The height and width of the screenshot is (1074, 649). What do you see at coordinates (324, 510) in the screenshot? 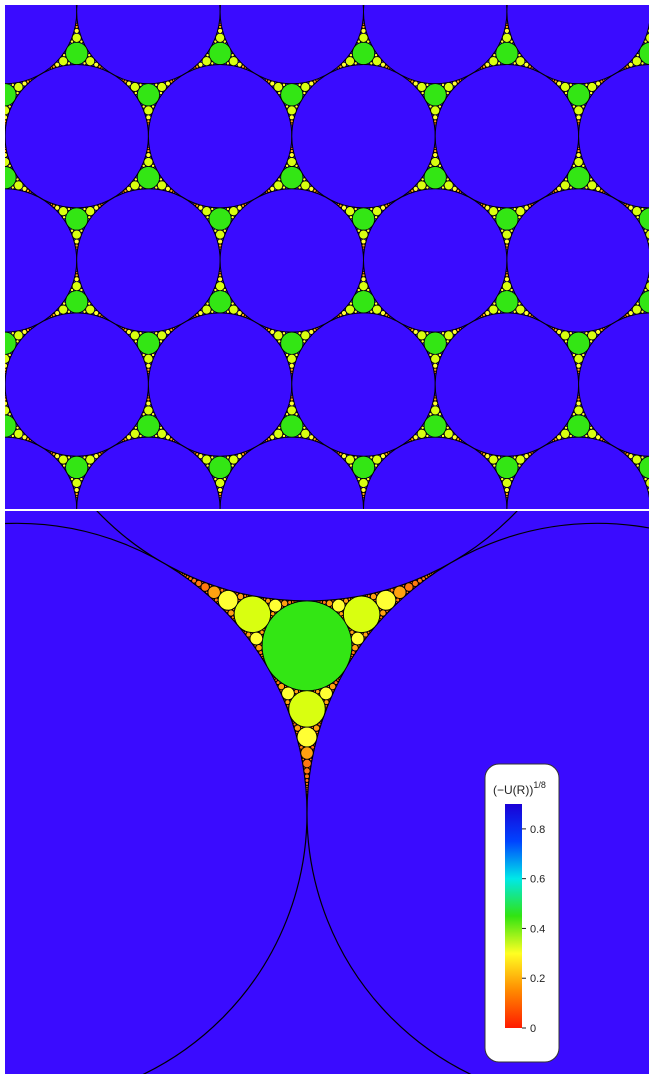
I see `panel-separator` at bounding box center [324, 510].